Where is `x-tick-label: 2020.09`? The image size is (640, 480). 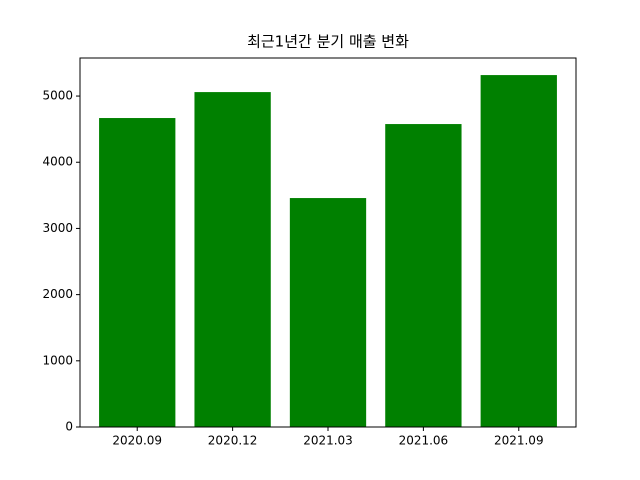 x-tick-label: 2020.09 is located at coordinates (137, 441).